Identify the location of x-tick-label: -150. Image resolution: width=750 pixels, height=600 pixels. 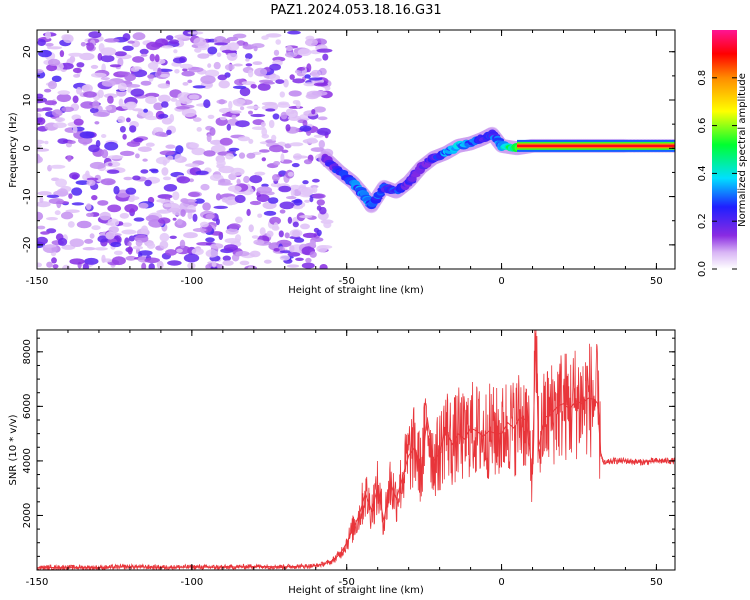
(37, 582).